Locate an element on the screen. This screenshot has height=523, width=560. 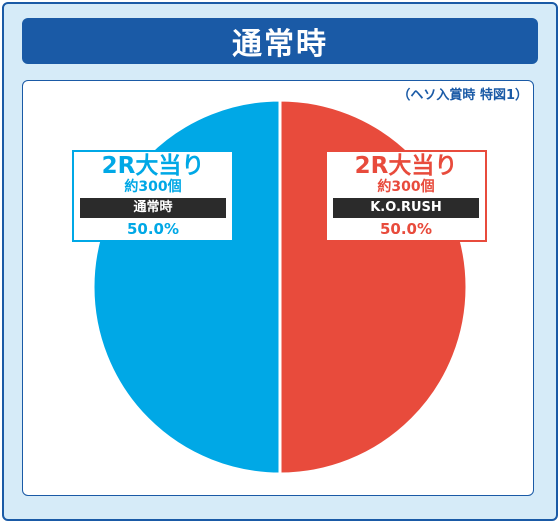
page-title: 通常時 is located at coordinates (280, 41).